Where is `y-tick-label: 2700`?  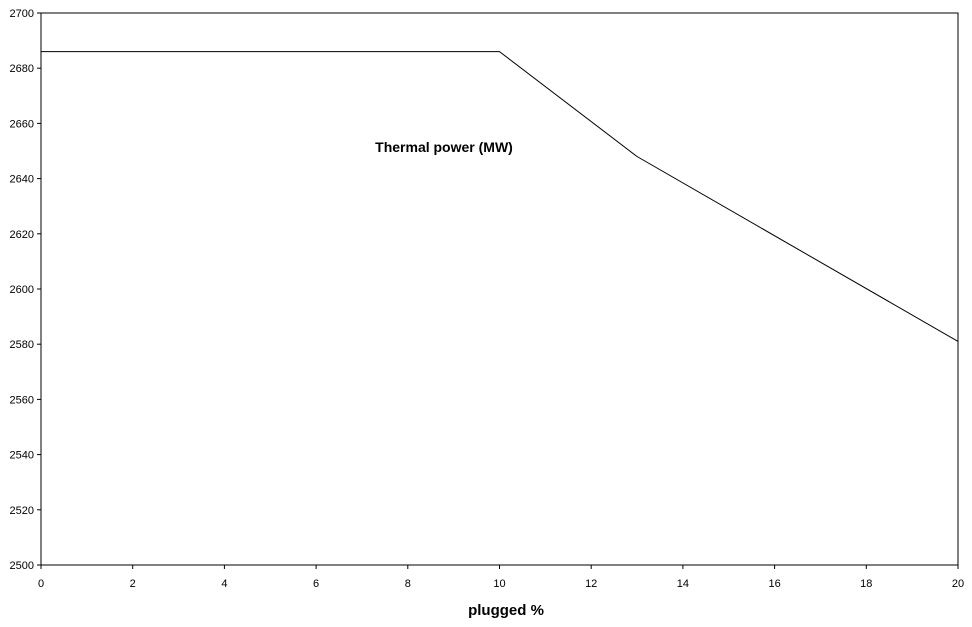
y-tick-label: 2700 is located at coordinates (22, 14).